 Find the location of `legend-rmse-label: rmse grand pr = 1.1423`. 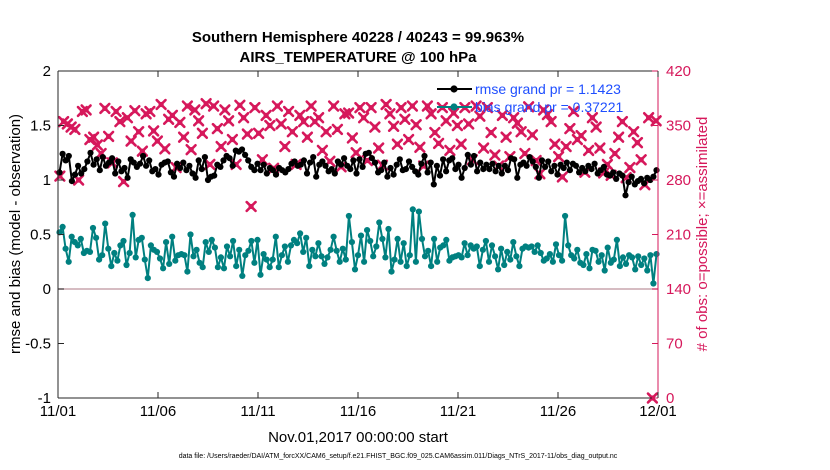

legend-rmse-label: rmse grand pr = 1.1423 is located at coordinates (548, 89).